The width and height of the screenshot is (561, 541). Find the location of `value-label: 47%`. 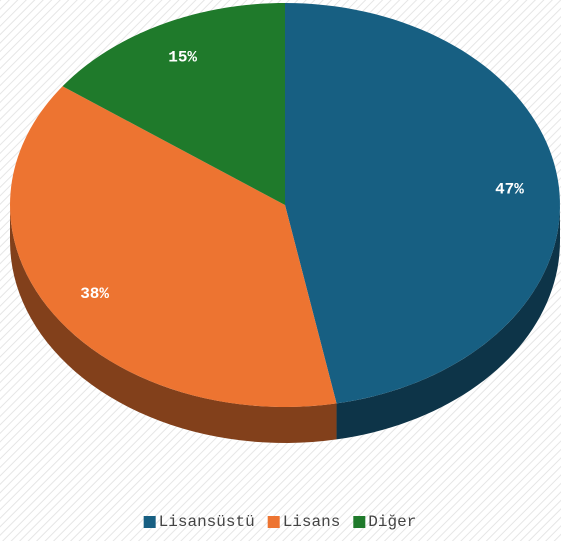

value-label: 47% is located at coordinates (509, 190).